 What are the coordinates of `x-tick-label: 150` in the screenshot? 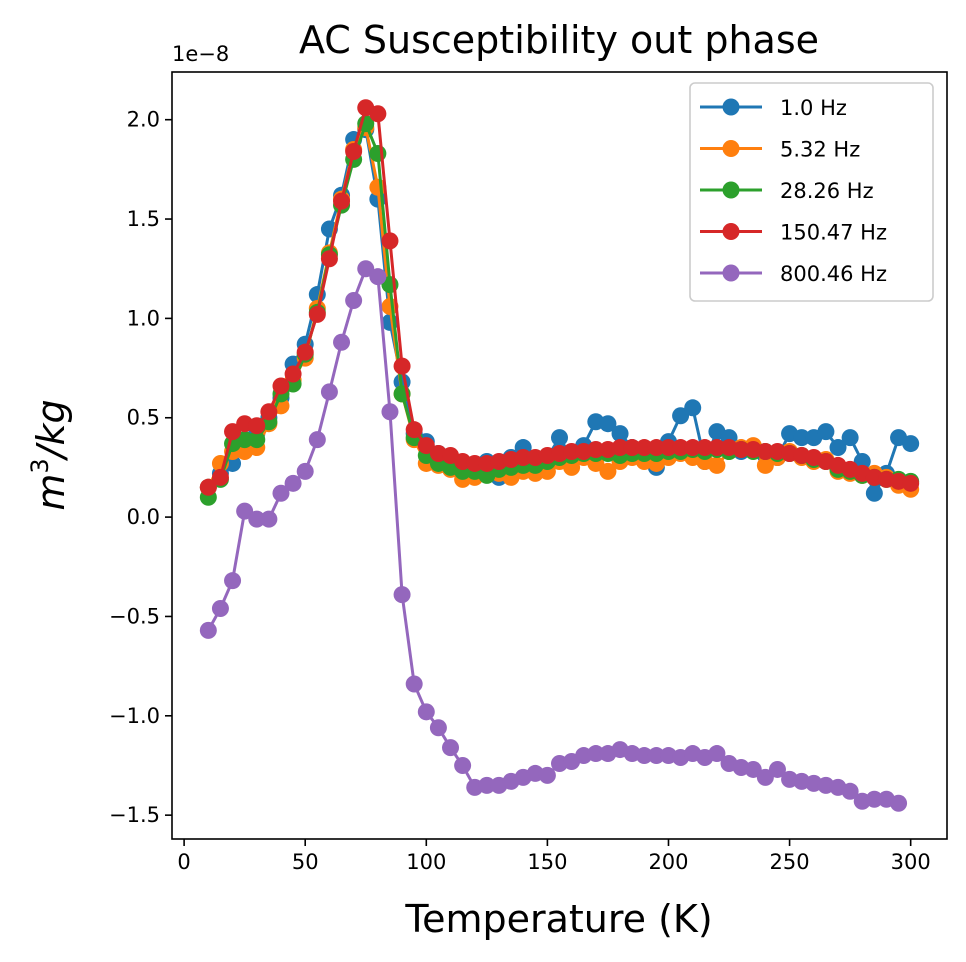 It's located at (547, 862).